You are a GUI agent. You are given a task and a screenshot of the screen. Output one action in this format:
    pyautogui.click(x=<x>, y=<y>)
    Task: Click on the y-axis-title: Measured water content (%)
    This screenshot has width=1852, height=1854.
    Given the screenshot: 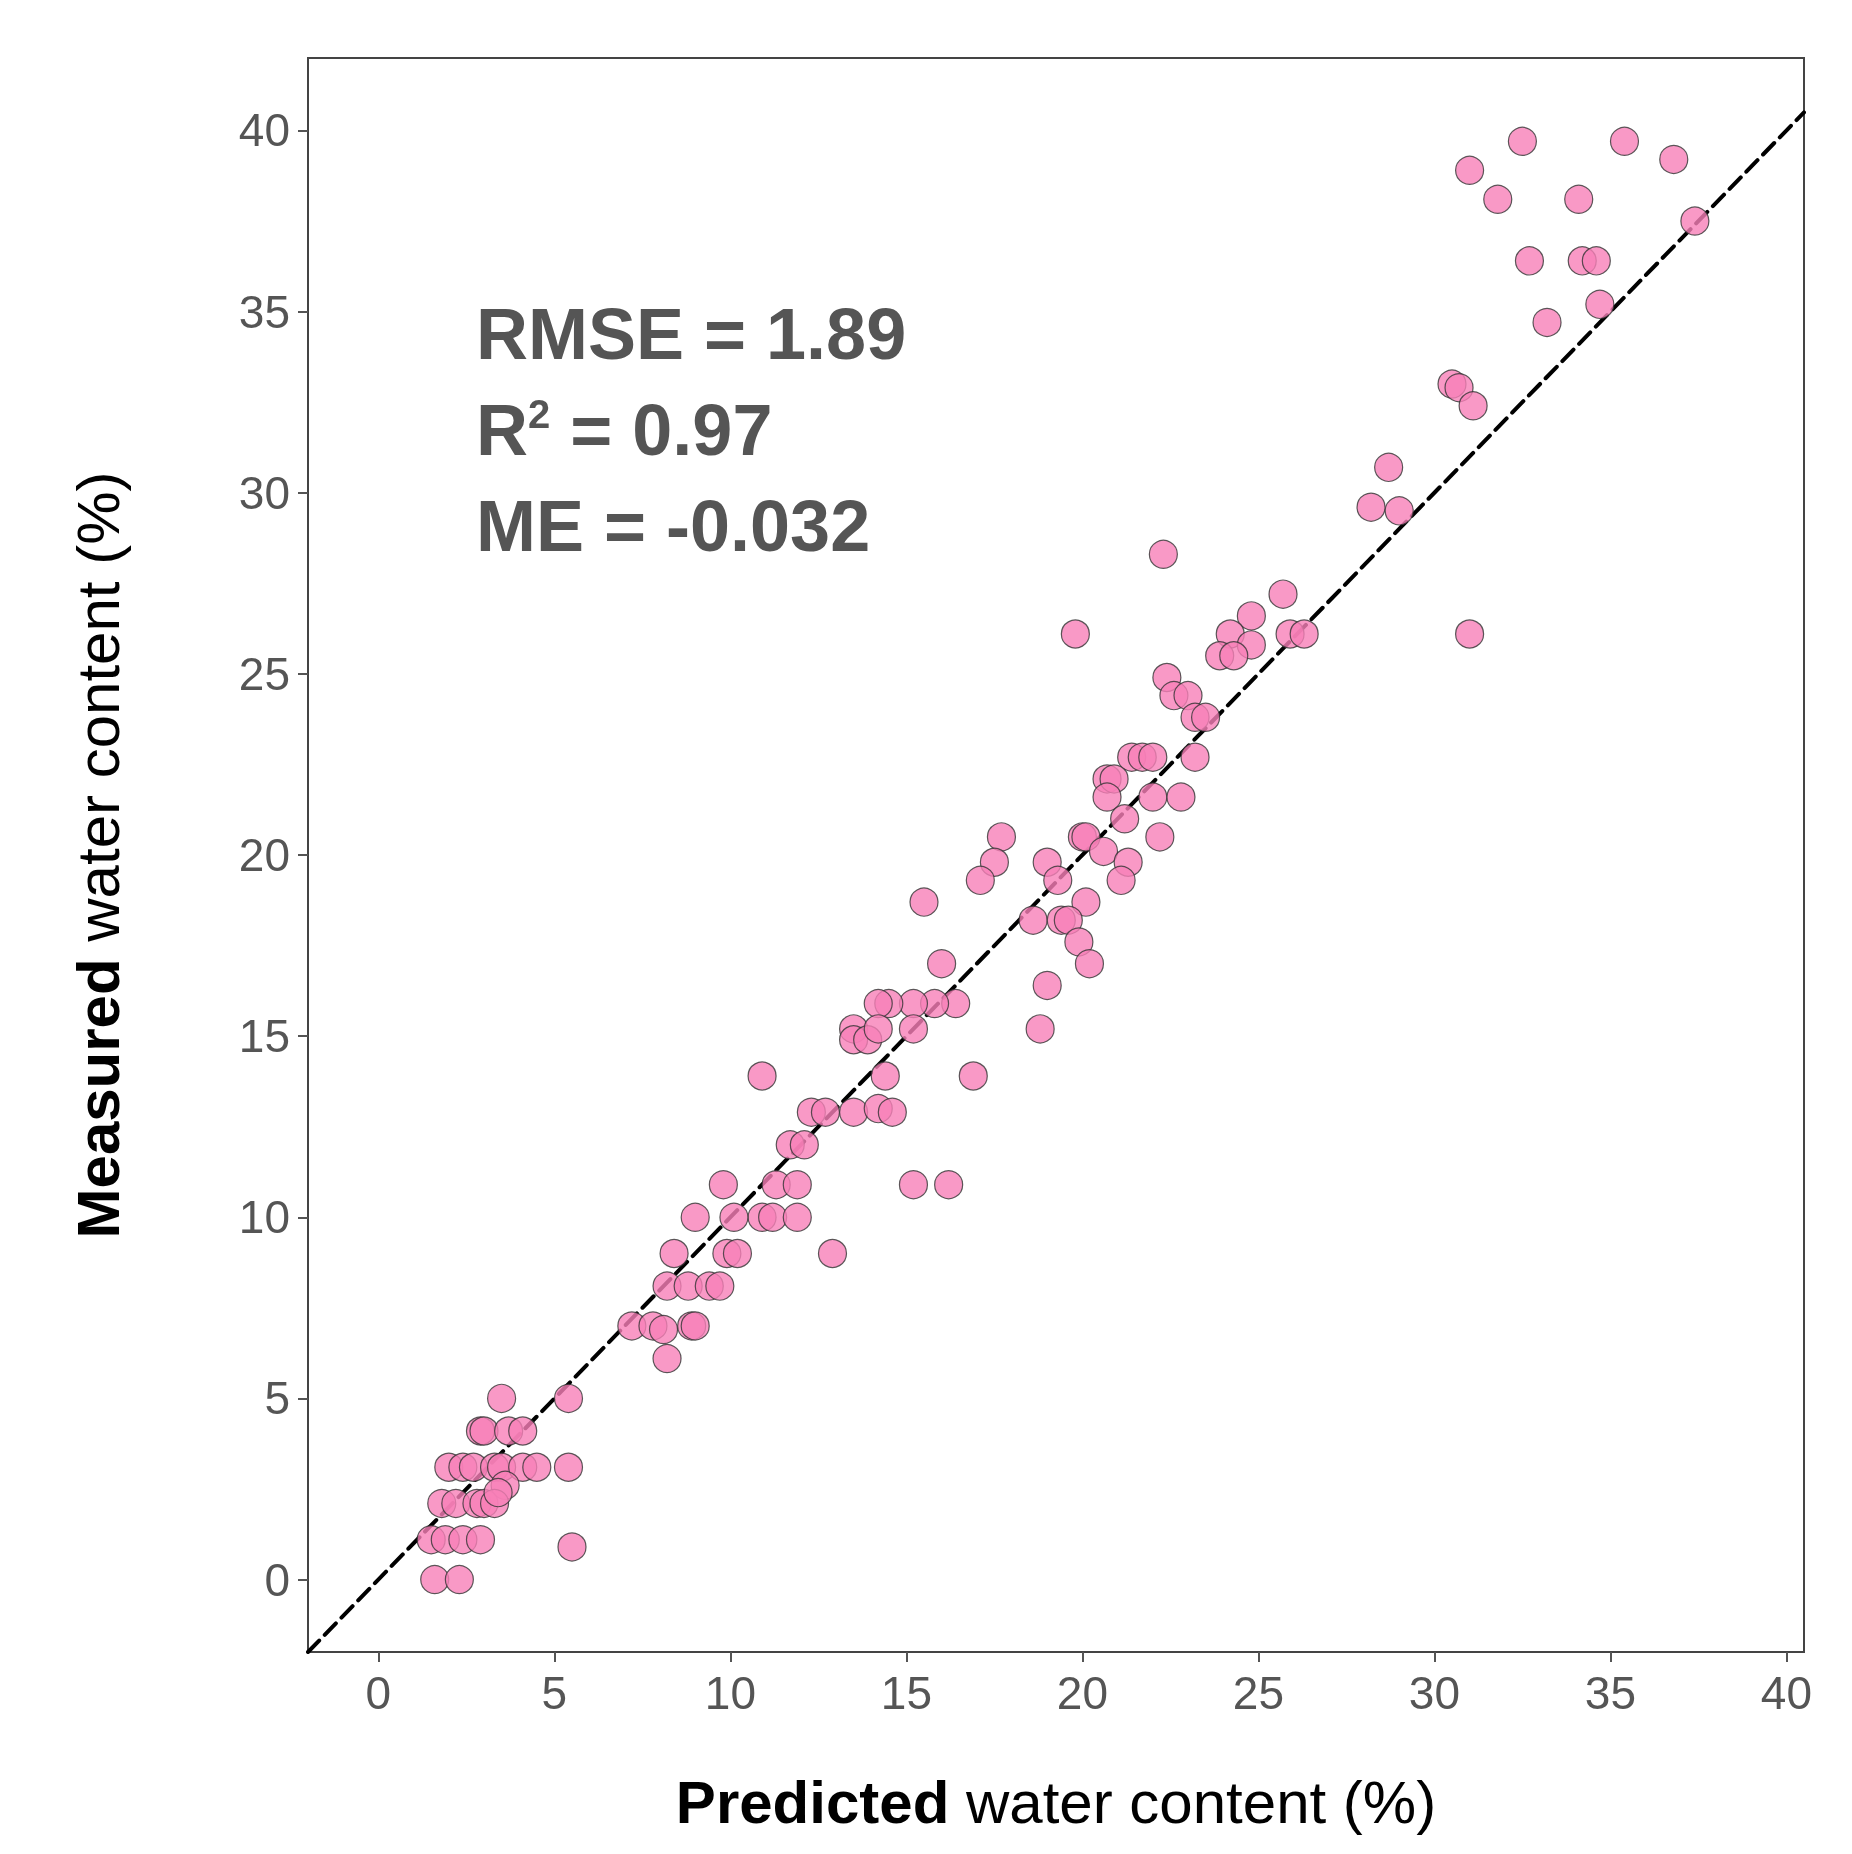 What is the action you would take?
    pyautogui.click(x=98, y=855)
    